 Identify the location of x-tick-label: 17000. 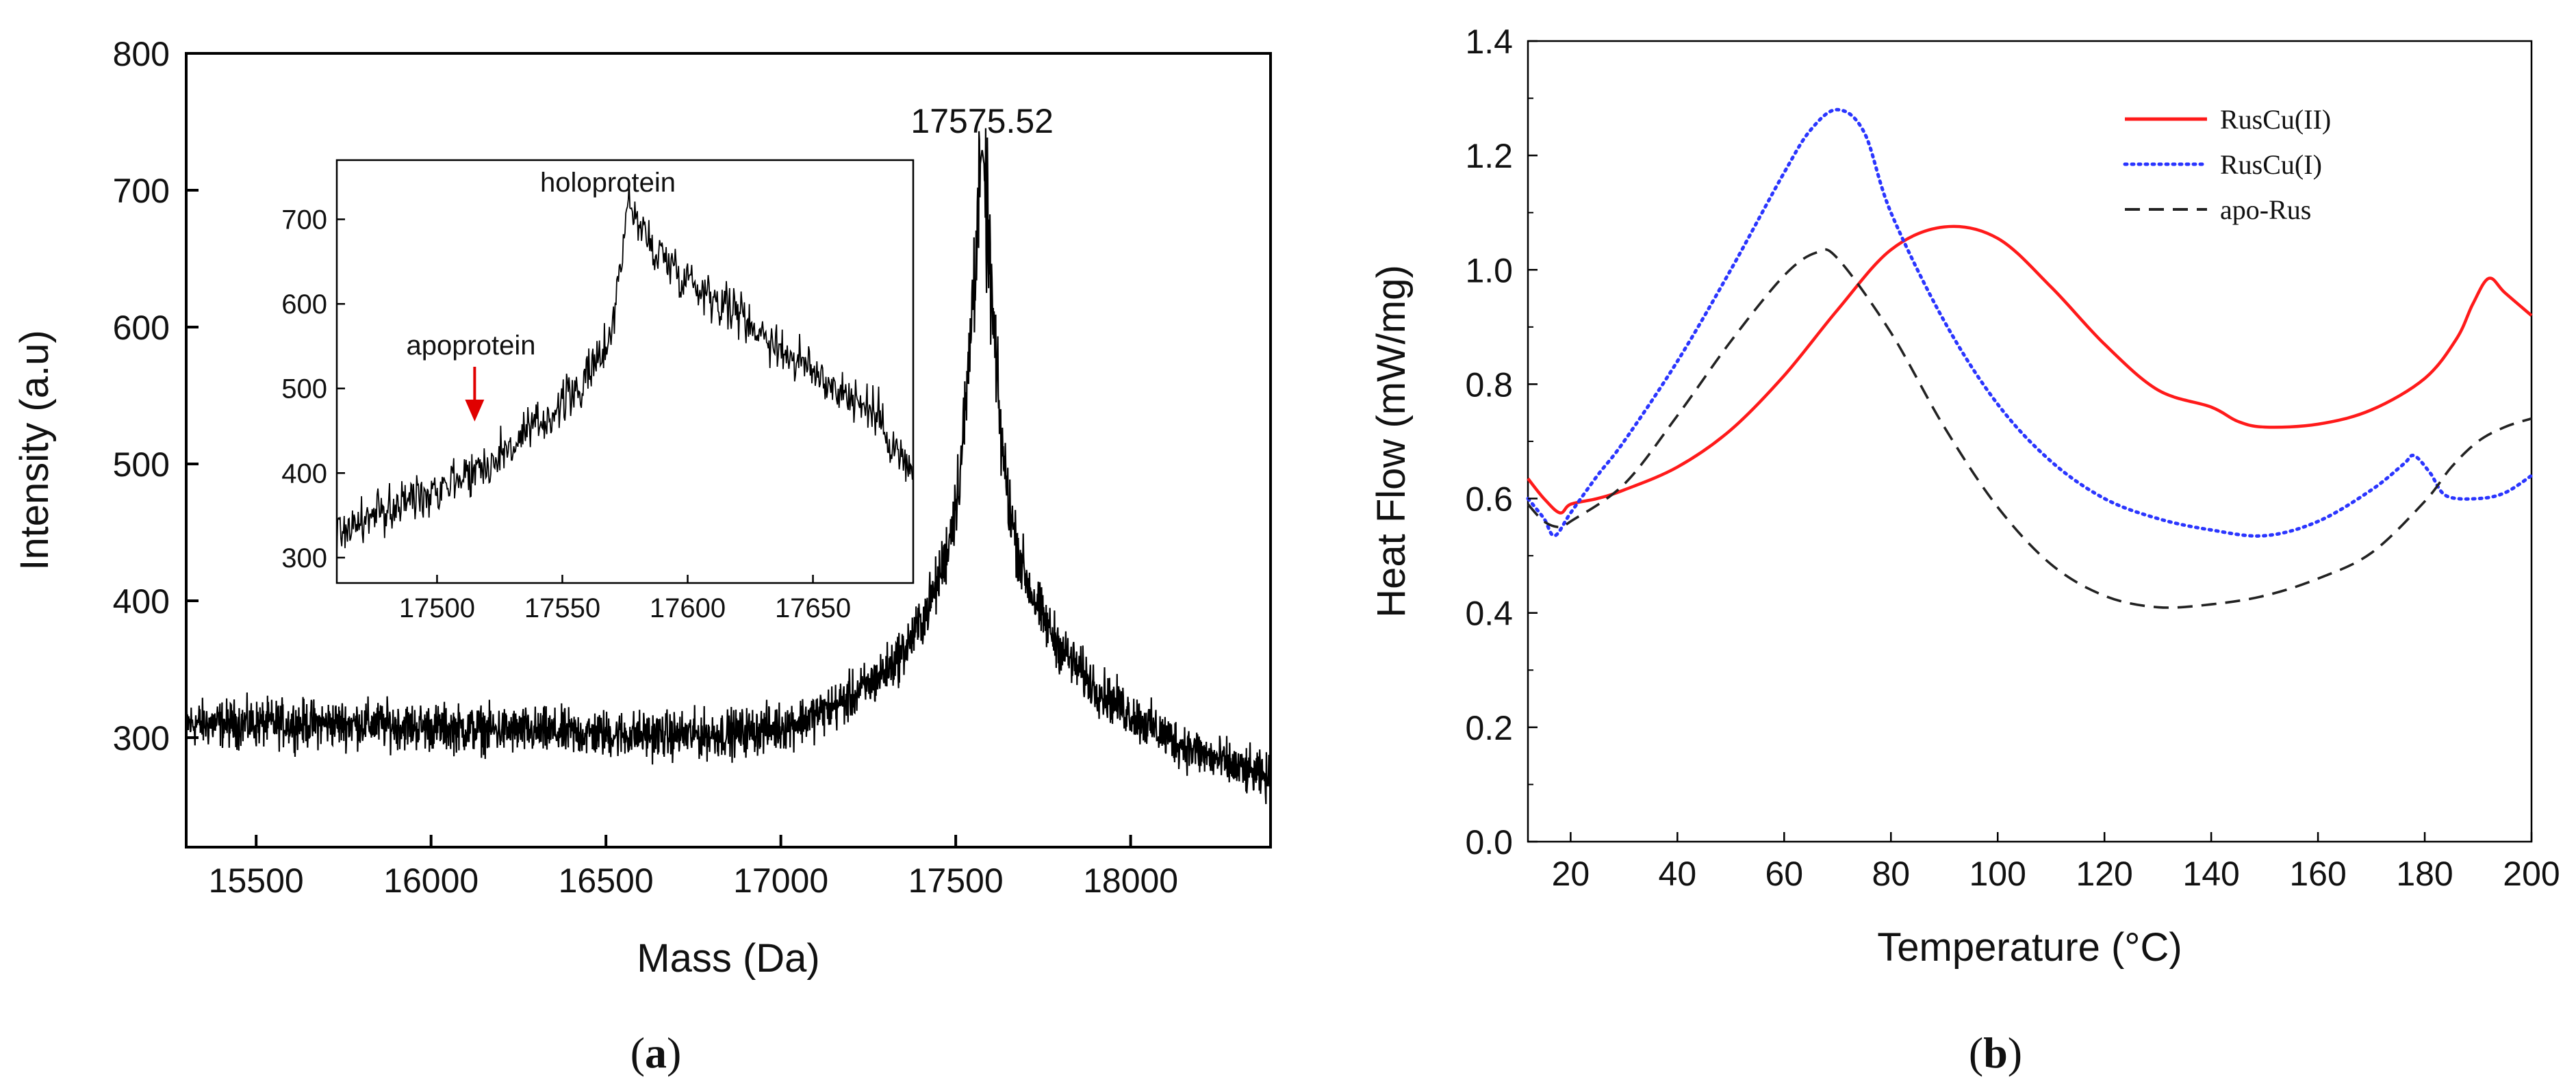
(780, 881).